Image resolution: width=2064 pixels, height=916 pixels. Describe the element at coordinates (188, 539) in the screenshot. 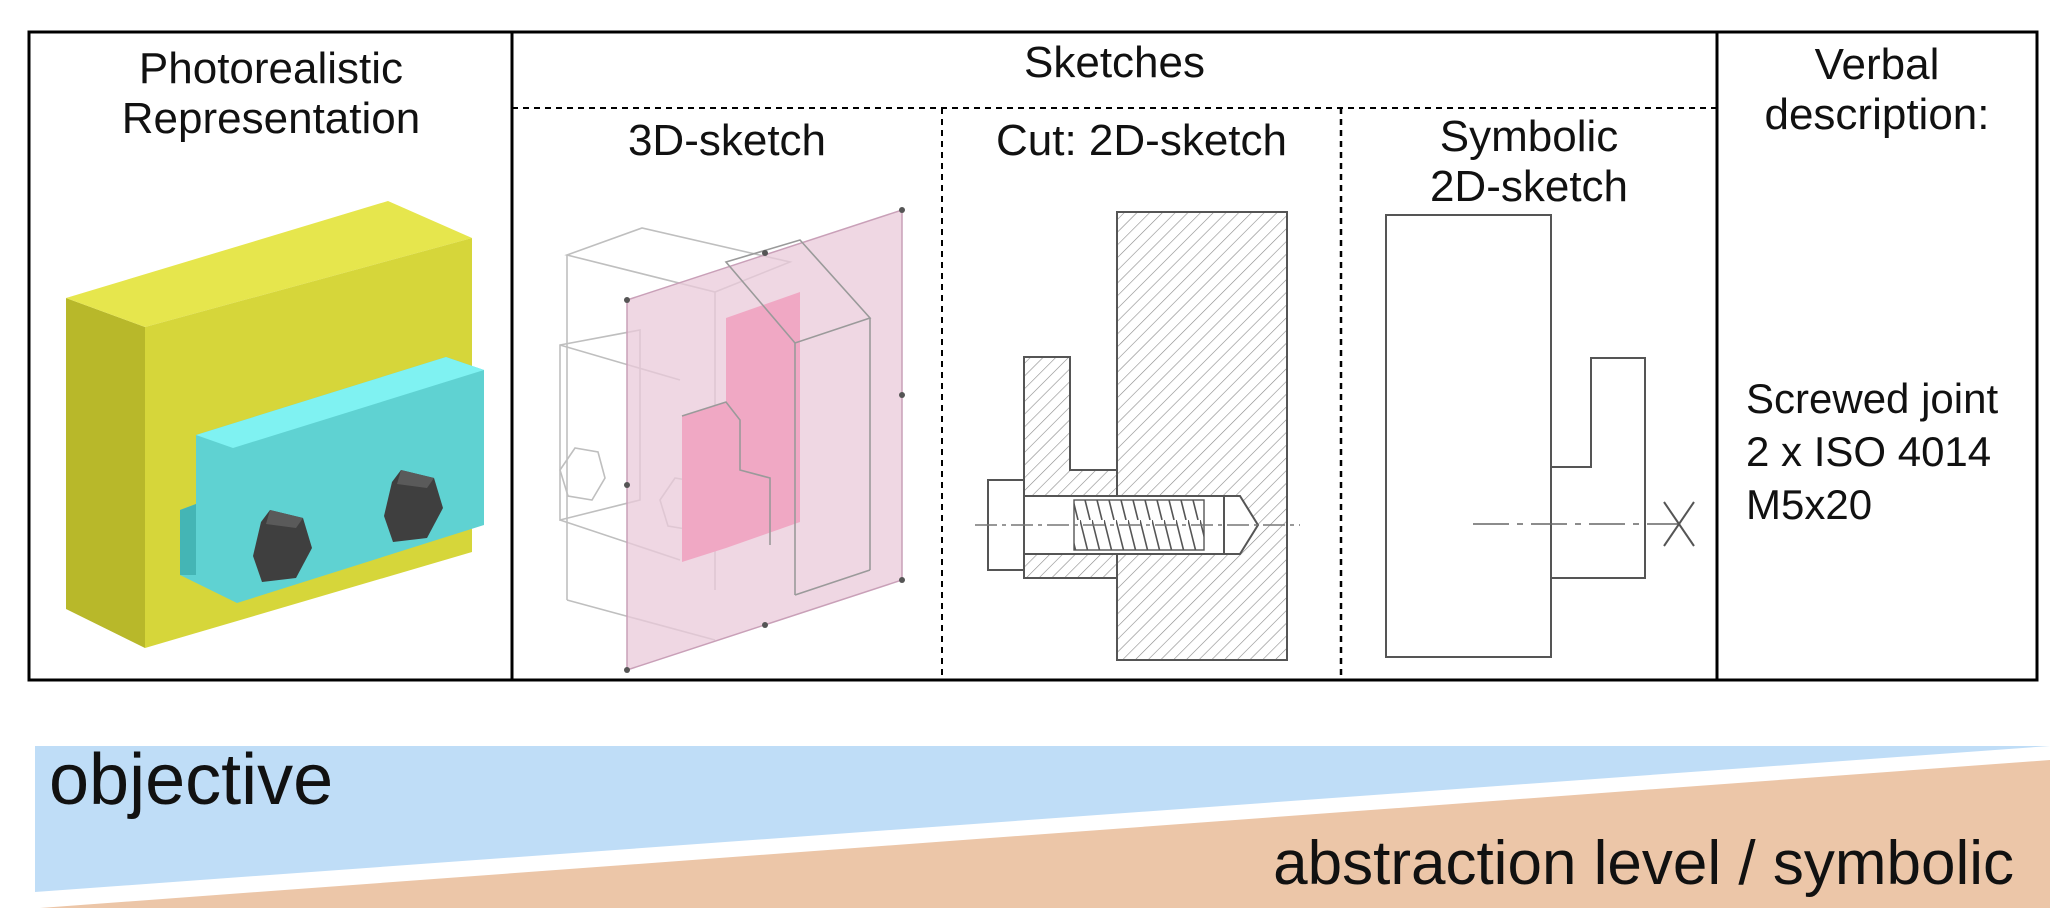

I see `bracket-step` at that location.